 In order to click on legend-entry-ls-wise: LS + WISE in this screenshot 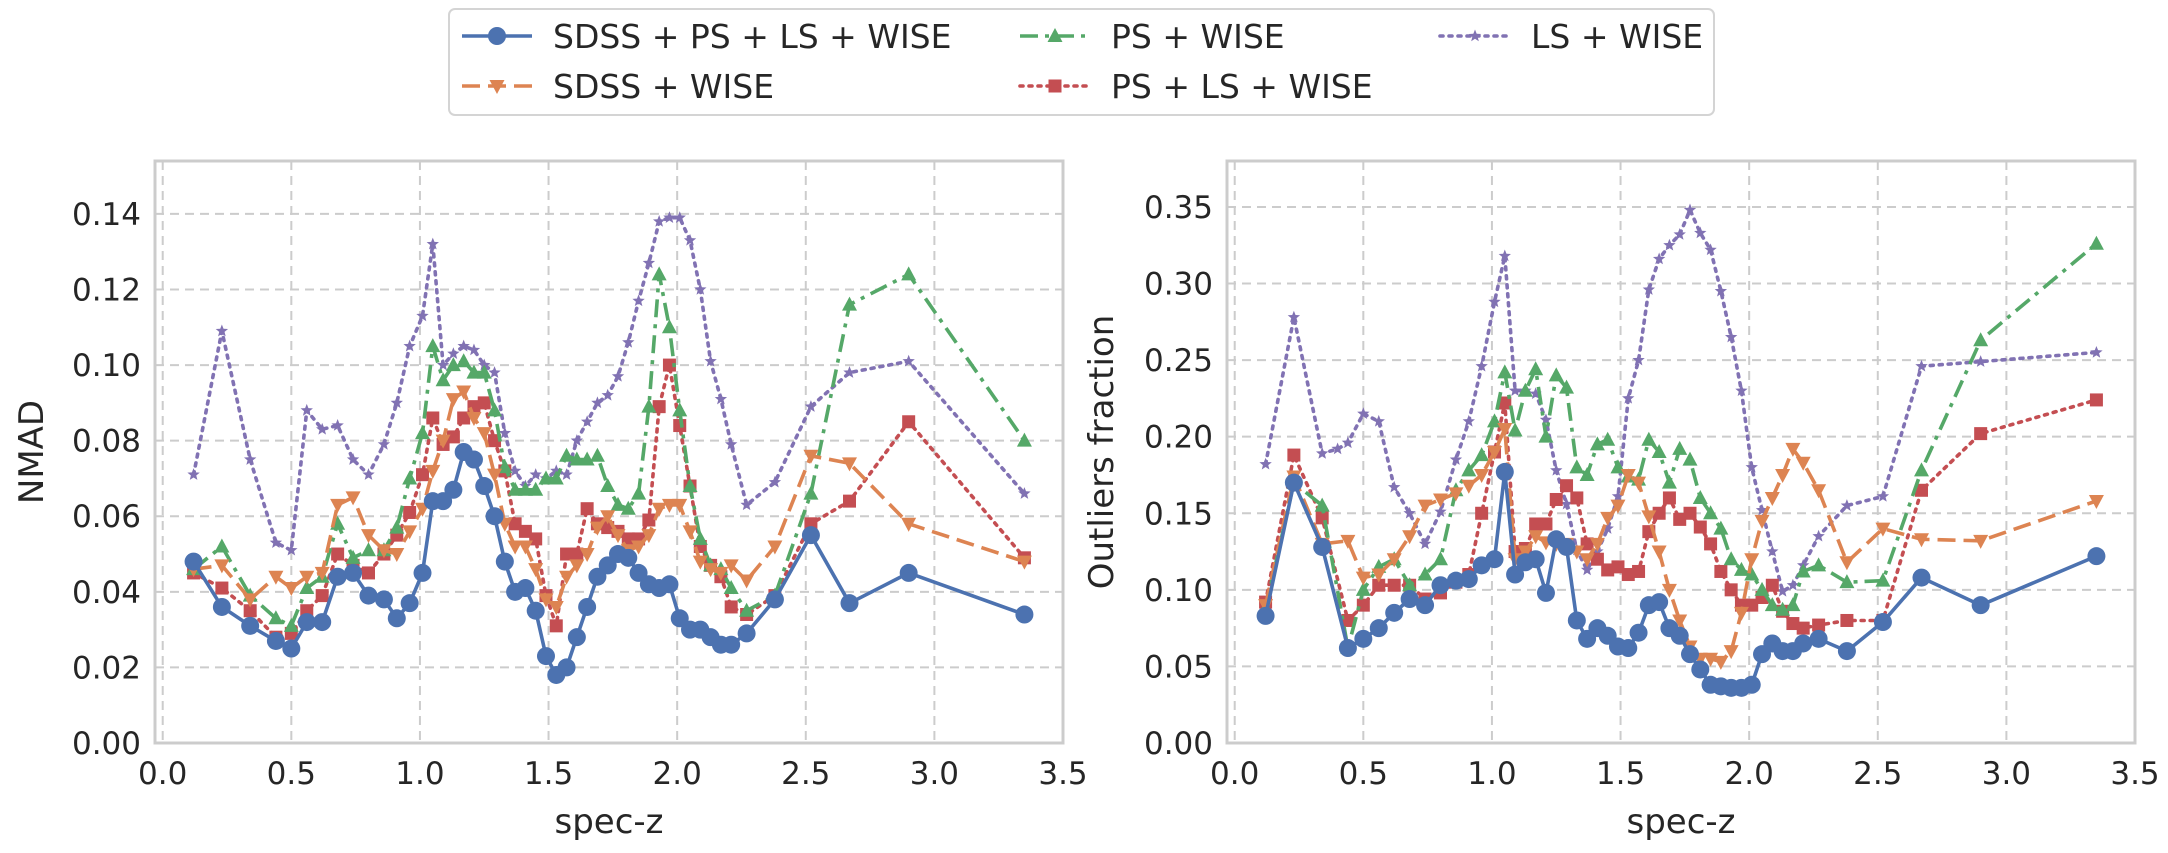, I will do `click(1570, 36)`.